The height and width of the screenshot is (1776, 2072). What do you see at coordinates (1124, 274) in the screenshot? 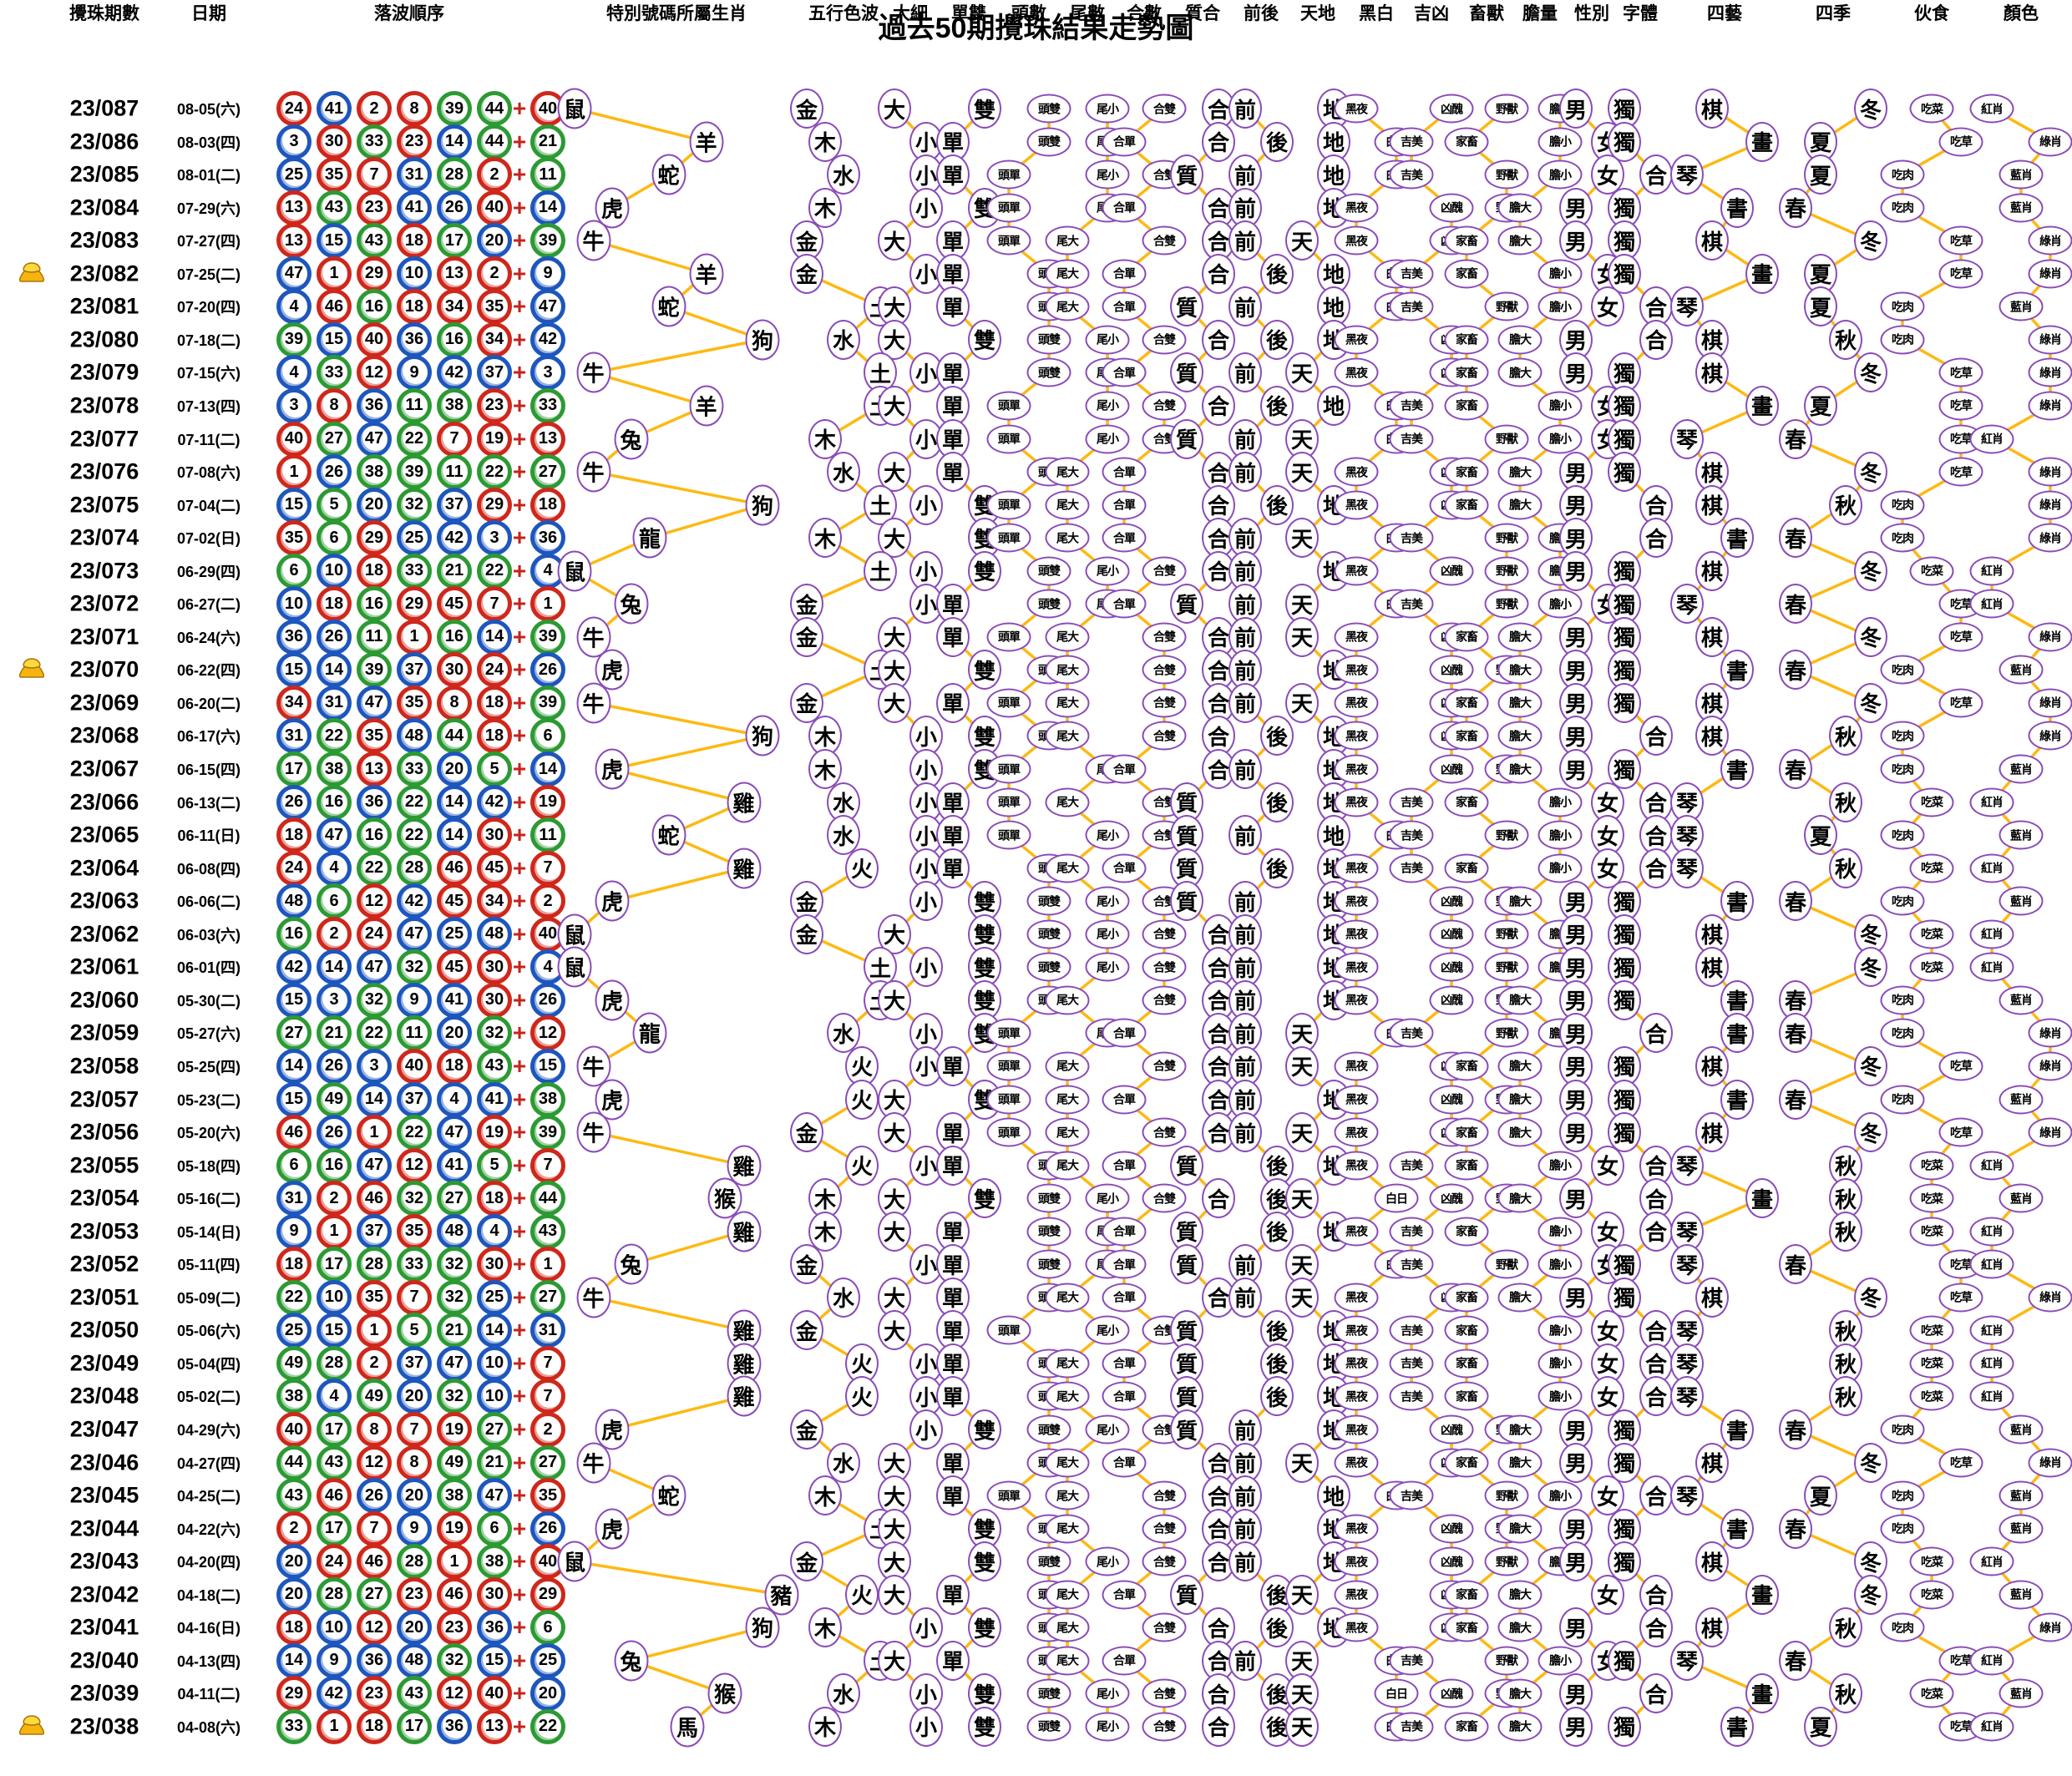
I see `trend-node-合數: 合單` at bounding box center [1124, 274].